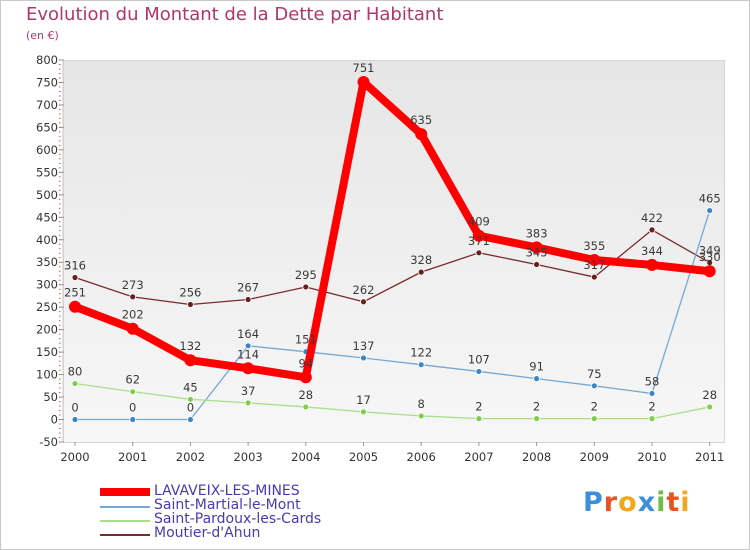  I want to click on y-tick-label: 250, so click(47, 307).